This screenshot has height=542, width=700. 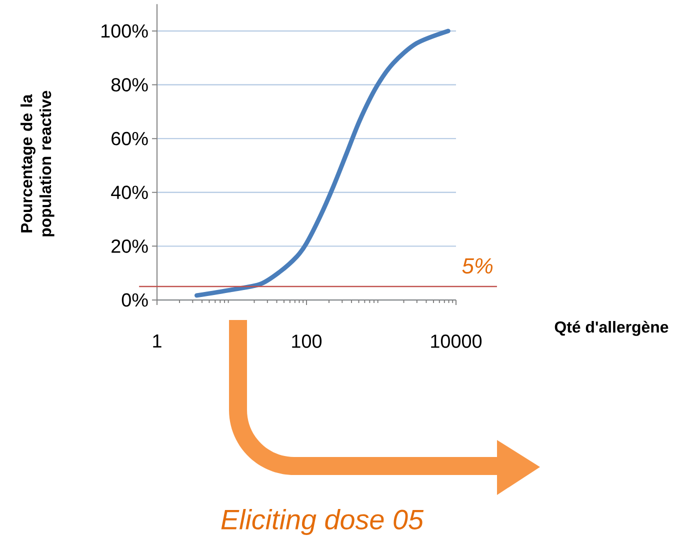 What do you see at coordinates (157, 341) in the screenshot?
I see `x-tick-label: 1` at bounding box center [157, 341].